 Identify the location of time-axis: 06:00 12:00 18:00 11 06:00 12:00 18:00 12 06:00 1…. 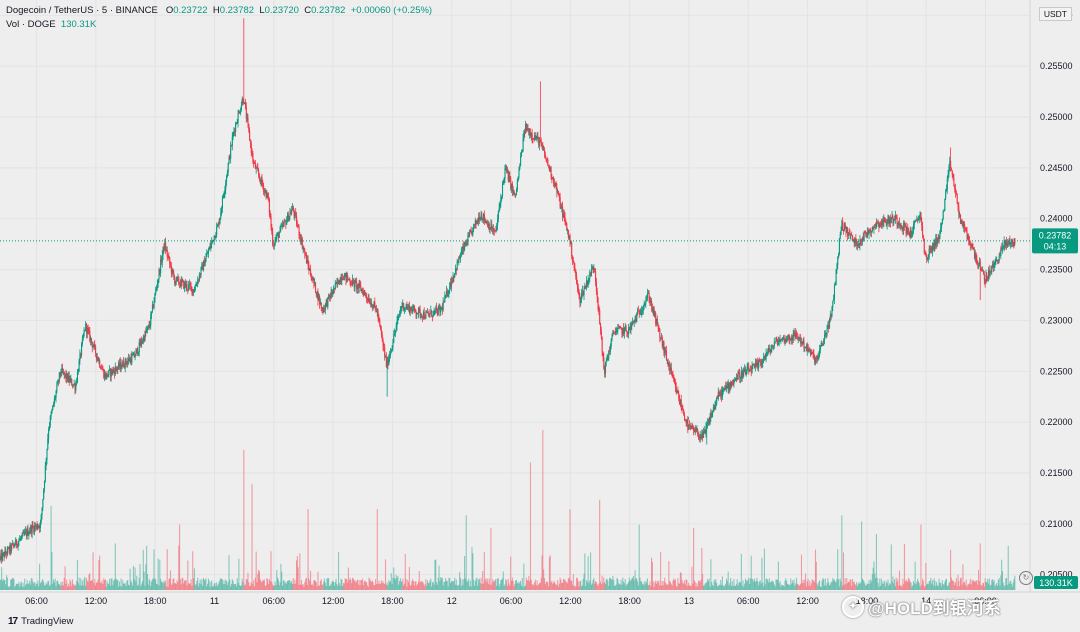
(510, 601).